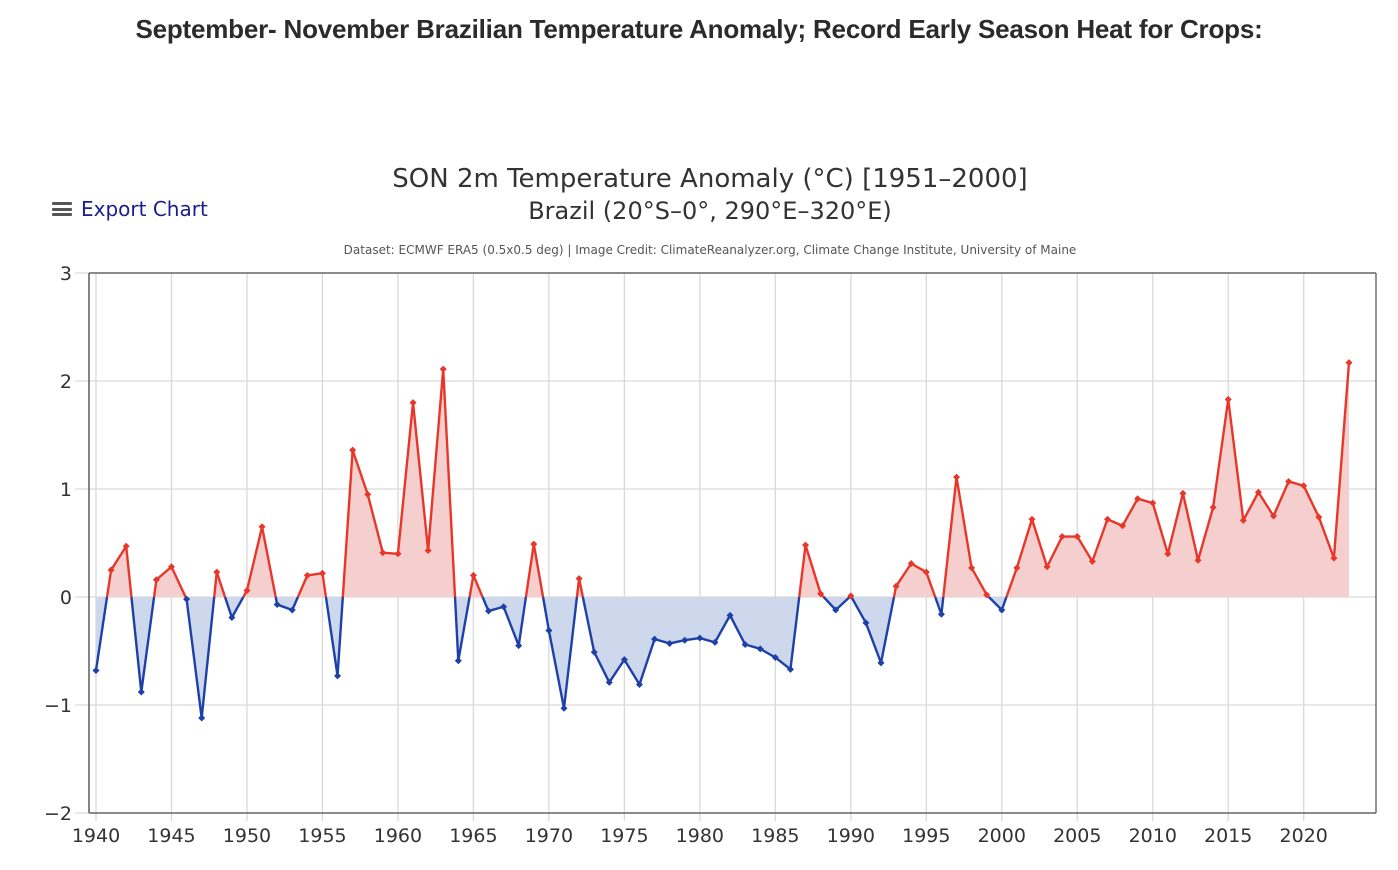  Describe the element at coordinates (58, 706) in the screenshot. I see `y-tick-label: −1` at that location.